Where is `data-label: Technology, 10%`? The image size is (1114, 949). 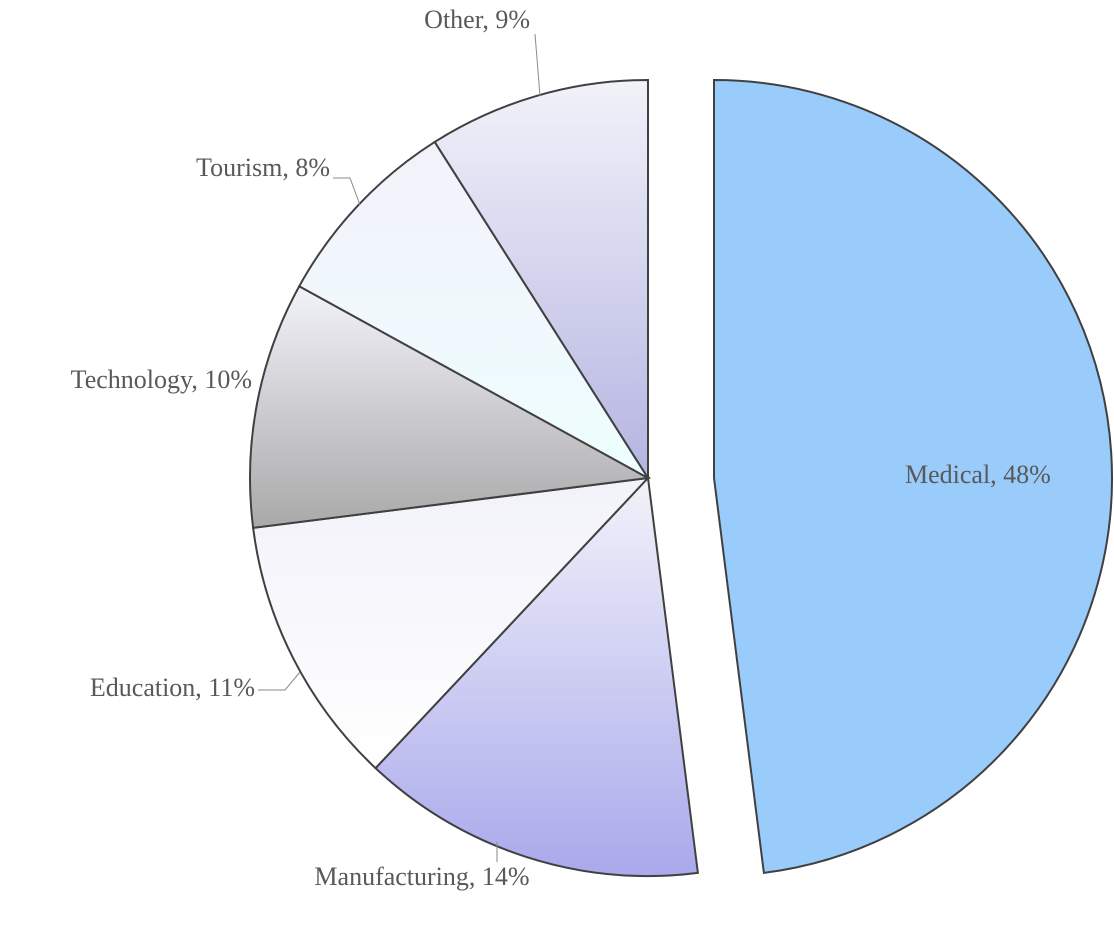
data-label: Technology, 10% is located at coordinates (161, 379).